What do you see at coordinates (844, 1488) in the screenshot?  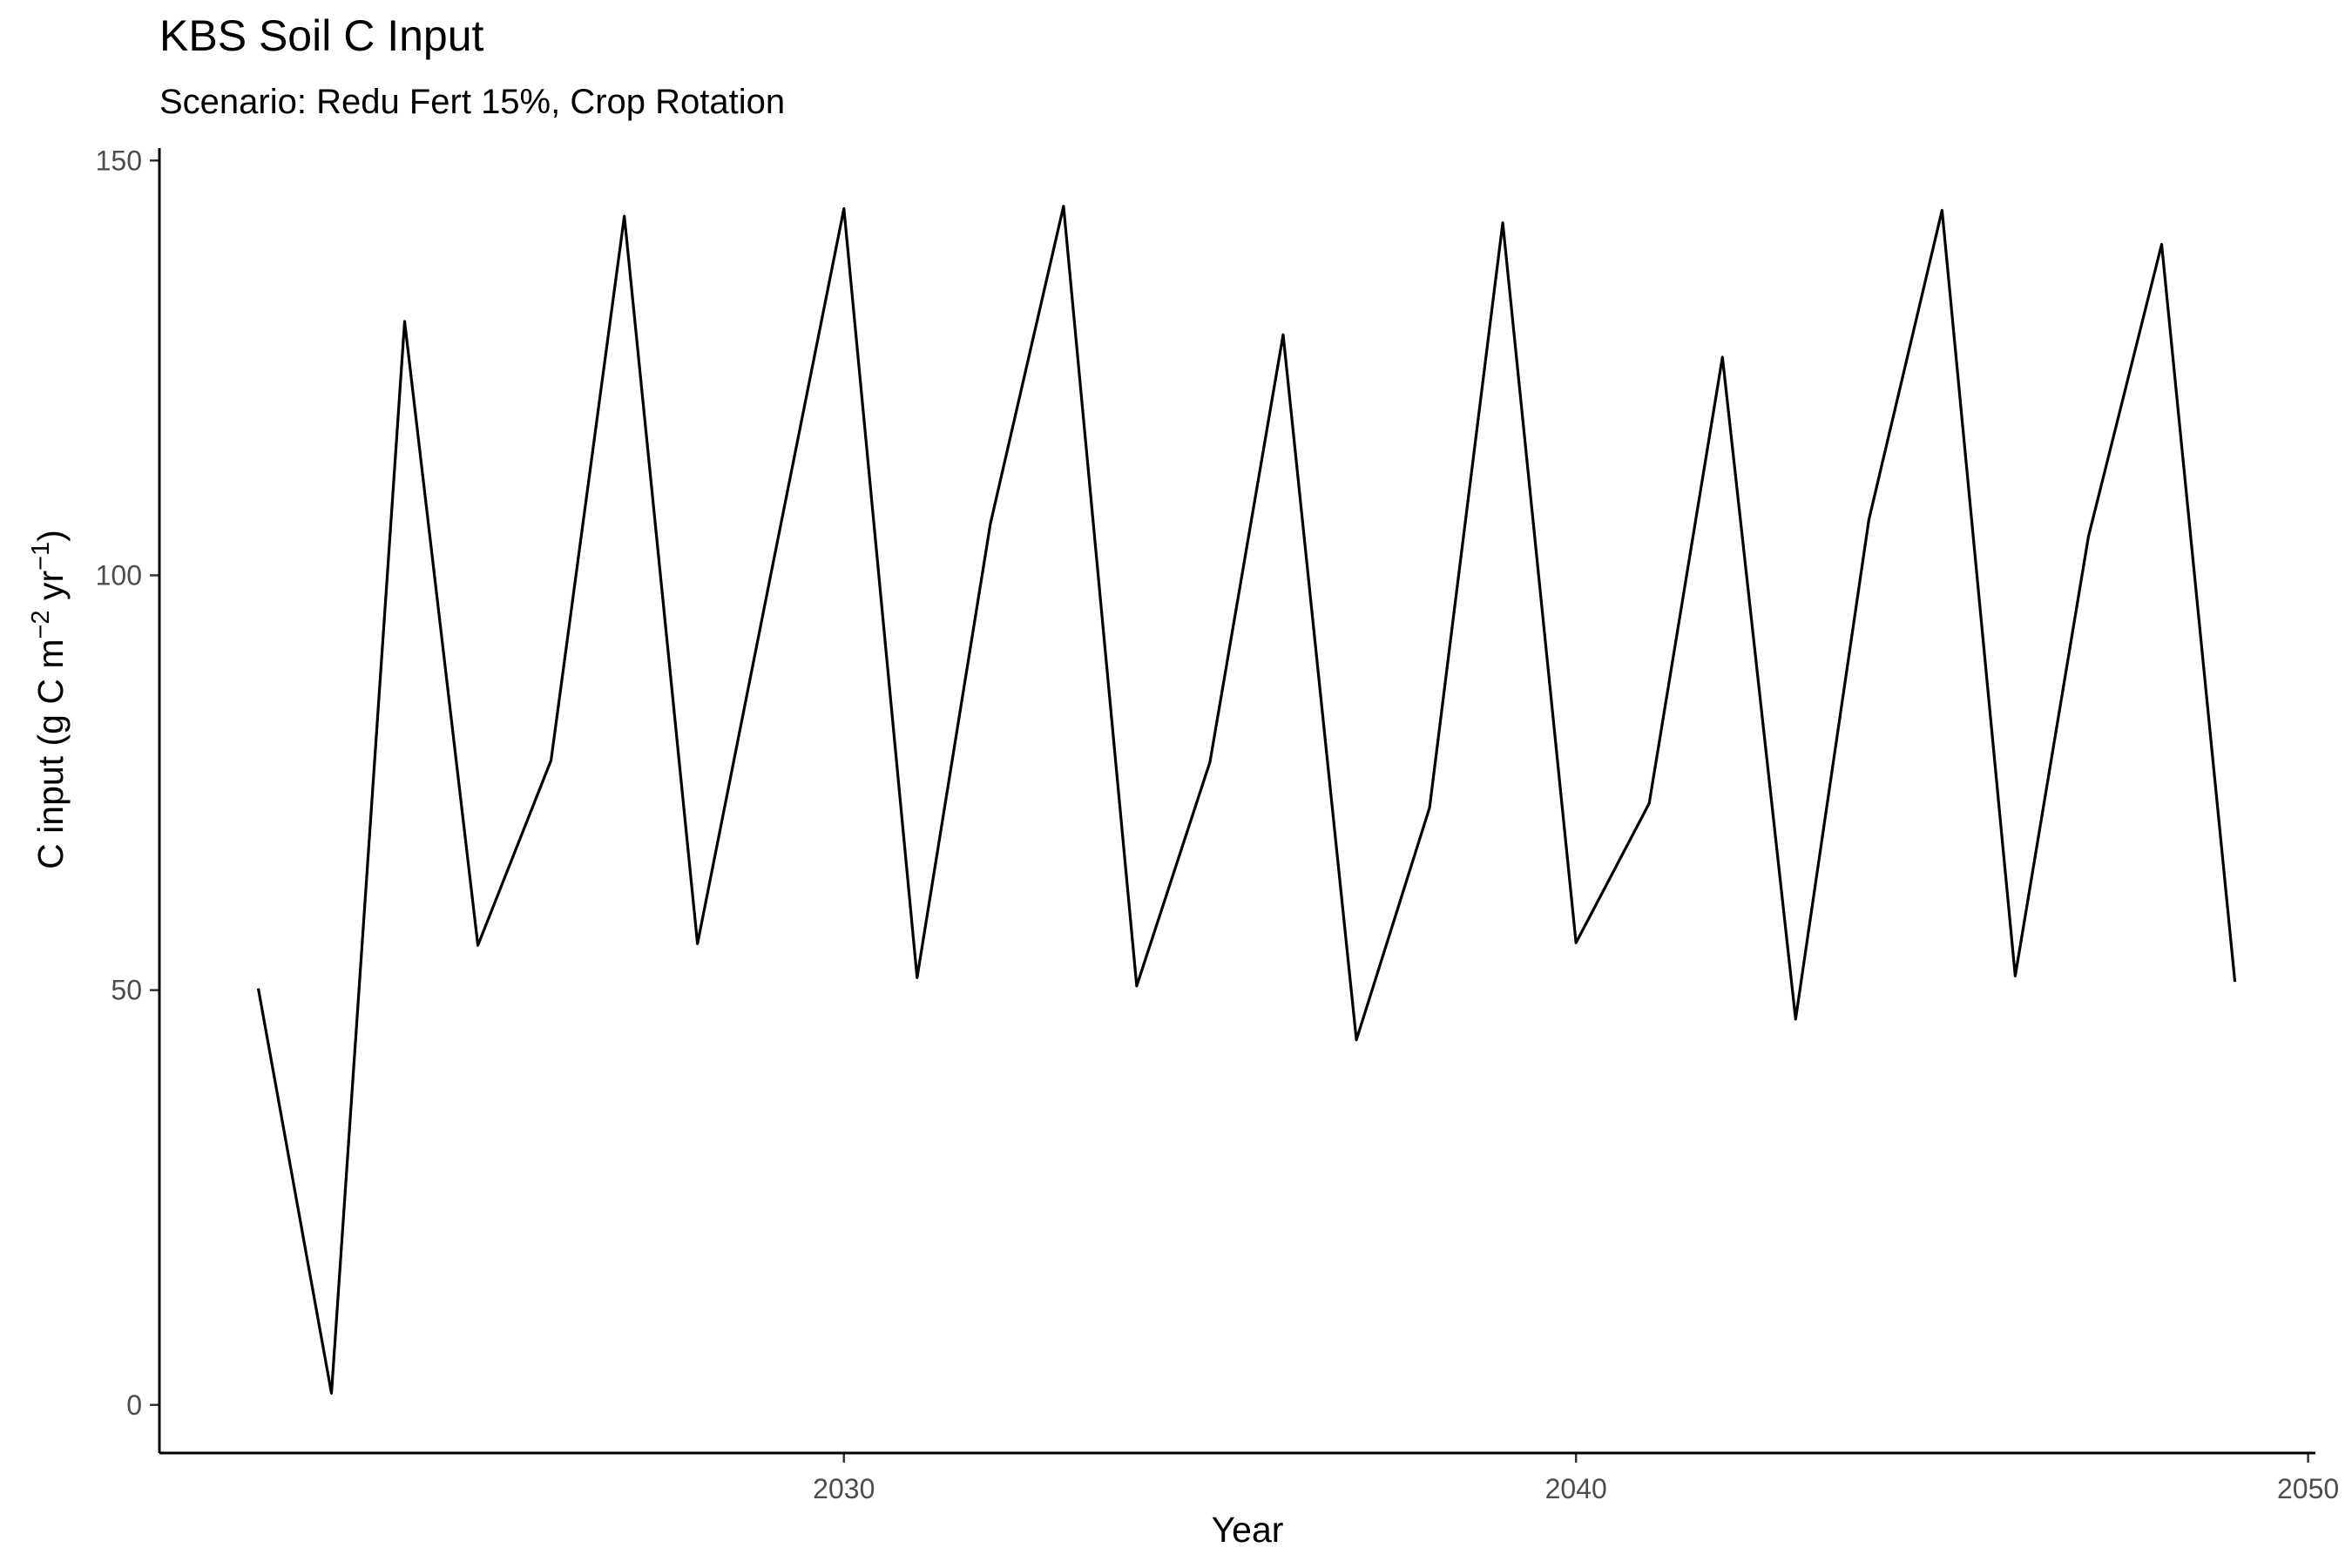 I see `x-tick-label: 2030` at bounding box center [844, 1488].